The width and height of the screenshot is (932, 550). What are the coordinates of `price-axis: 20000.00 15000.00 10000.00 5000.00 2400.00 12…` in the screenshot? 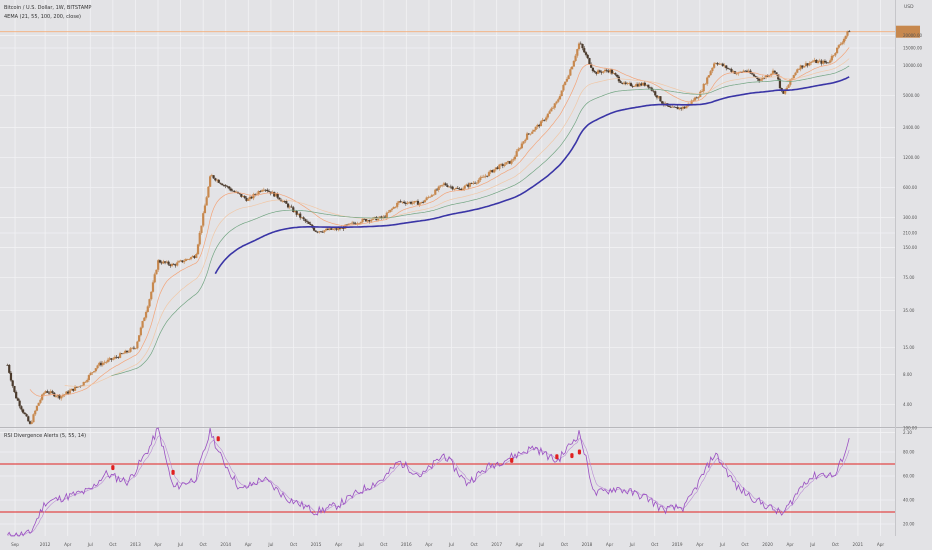 It's located at (913, 234).